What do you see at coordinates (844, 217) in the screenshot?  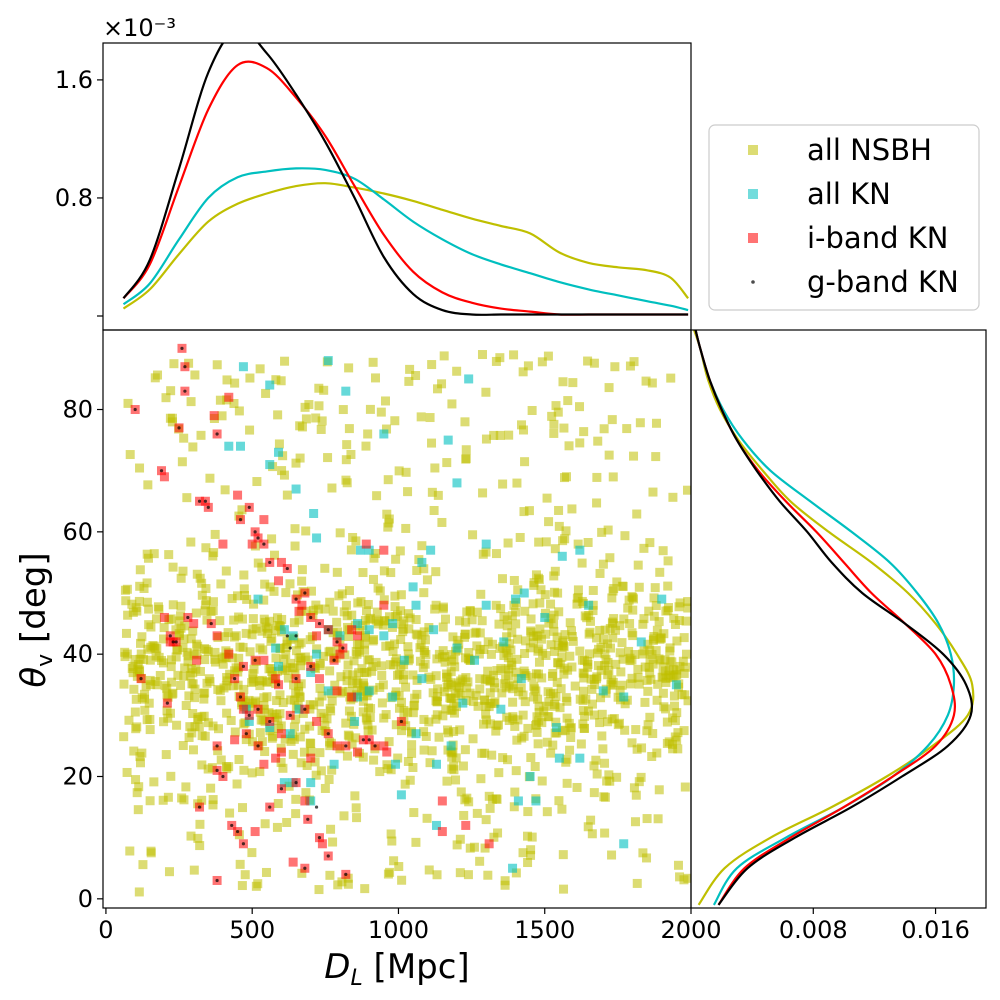 I see `legend: all NSBH all KN i-band KN g-band KN` at bounding box center [844, 217].